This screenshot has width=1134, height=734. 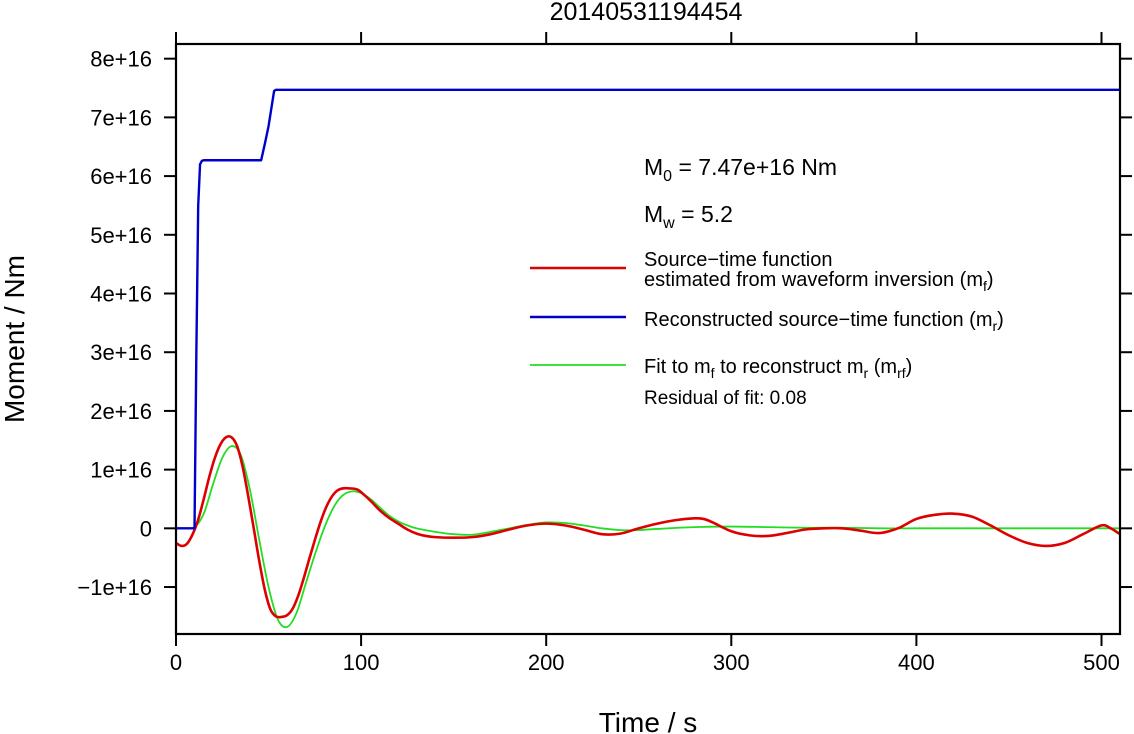 What do you see at coordinates (1101, 662) in the screenshot?
I see `x-tick-label: 500` at bounding box center [1101, 662].